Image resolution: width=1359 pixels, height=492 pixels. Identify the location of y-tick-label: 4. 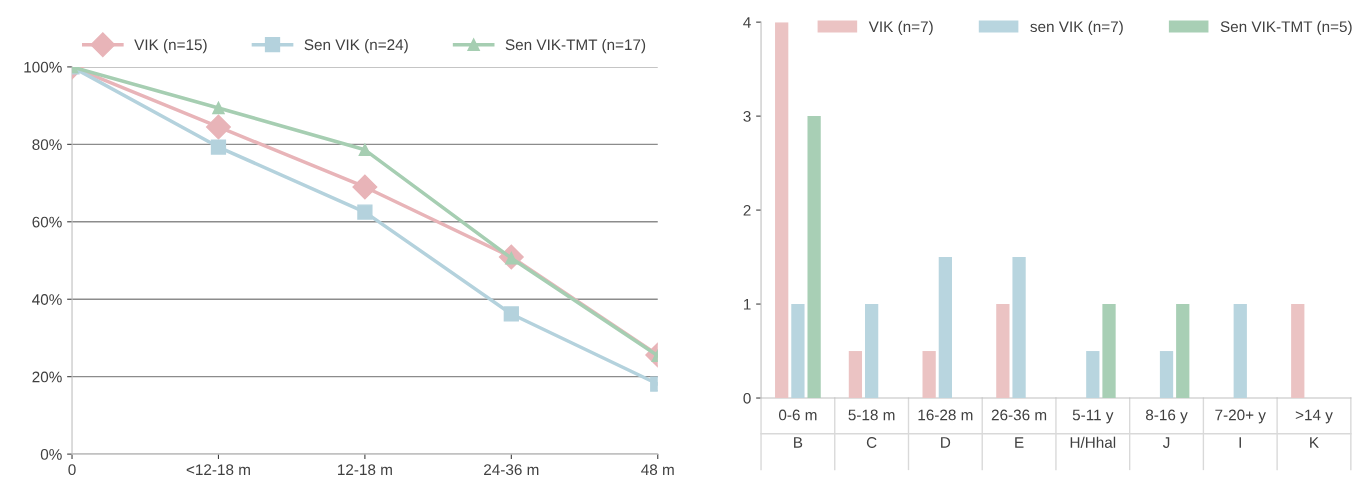
(747, 22).